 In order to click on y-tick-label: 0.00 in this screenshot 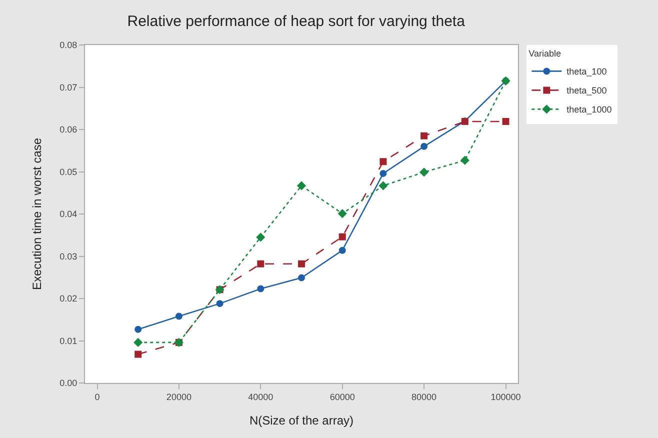, I will do `click(69, 383)`.